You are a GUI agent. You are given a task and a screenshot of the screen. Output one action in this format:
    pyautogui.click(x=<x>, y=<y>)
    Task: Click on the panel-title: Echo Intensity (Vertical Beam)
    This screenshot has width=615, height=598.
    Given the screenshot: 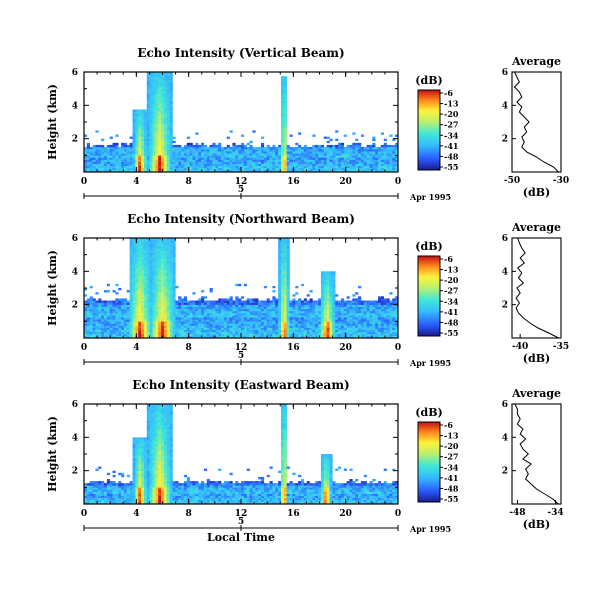 What is the action you would take?
    pyautogui.click(x=240, y=53)
    